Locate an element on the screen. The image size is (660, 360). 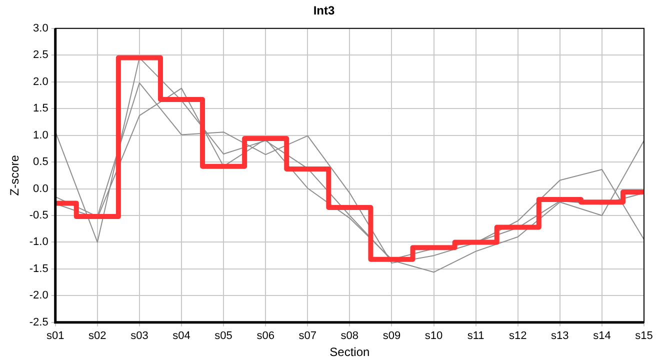
y-tick-label: 1.0 is located at coordinates (40, 135).